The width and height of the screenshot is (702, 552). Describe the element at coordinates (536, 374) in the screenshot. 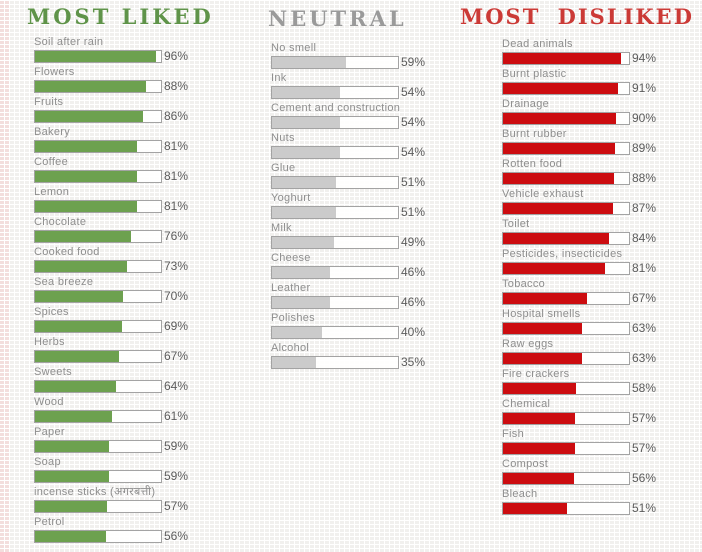

I see `bar-label: Fire crackers` at that location.